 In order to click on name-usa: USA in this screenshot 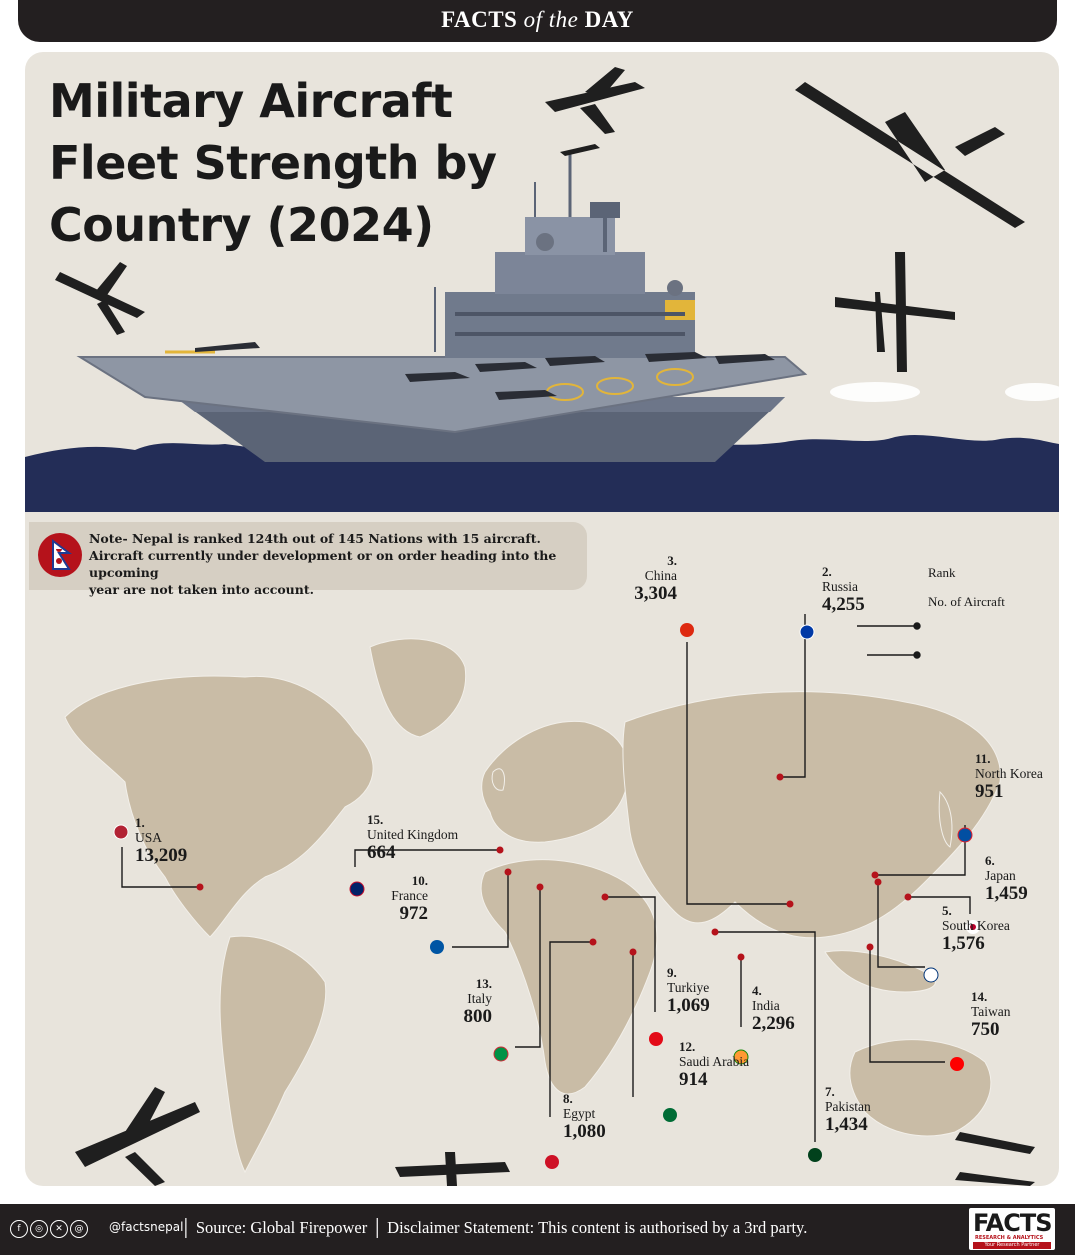, I will do `click(149, 837)`.